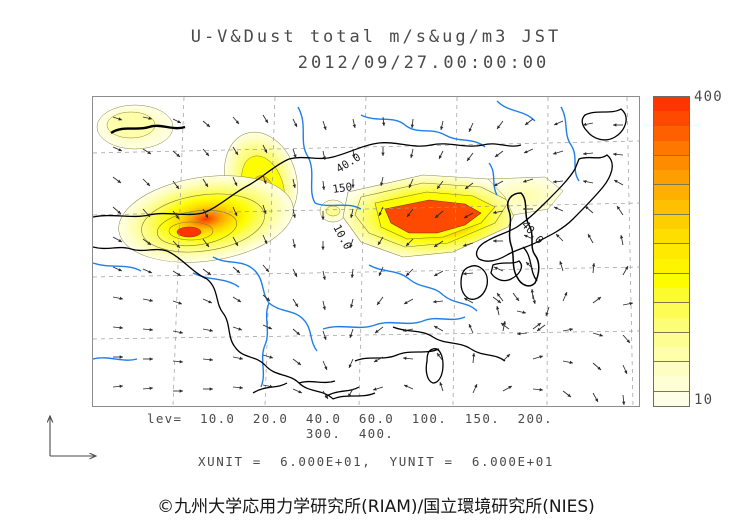  Describe the element at coordinates (423, 63) in the screenshot. I see `plot-datetime: 2012/09/27.00:00:00` at that location.